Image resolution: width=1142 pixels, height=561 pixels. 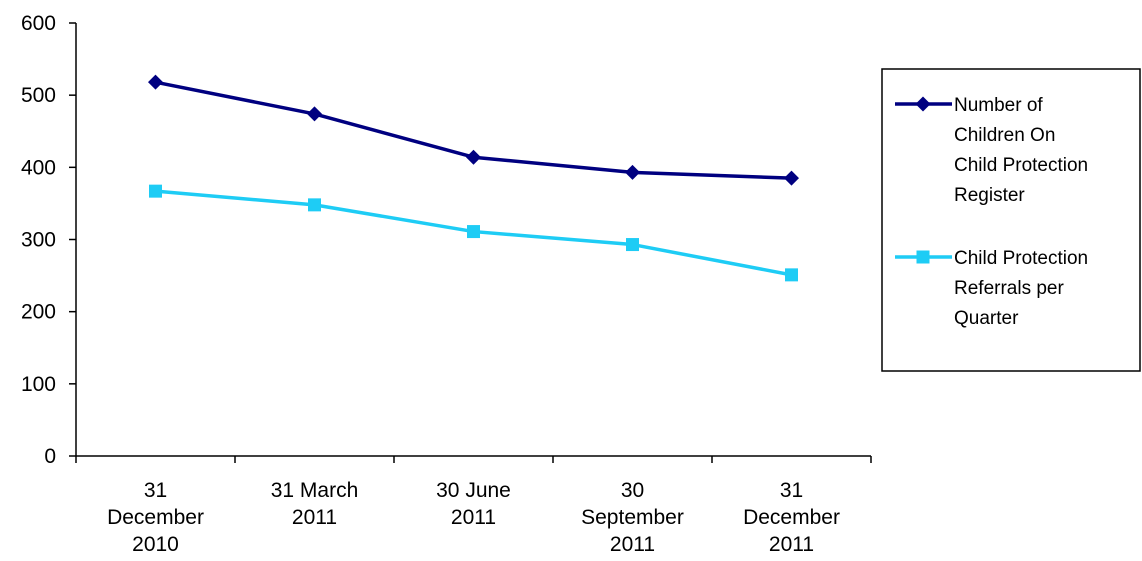 I want to click on x-tick-label-line: 31 March, so click(x=315, y=490).